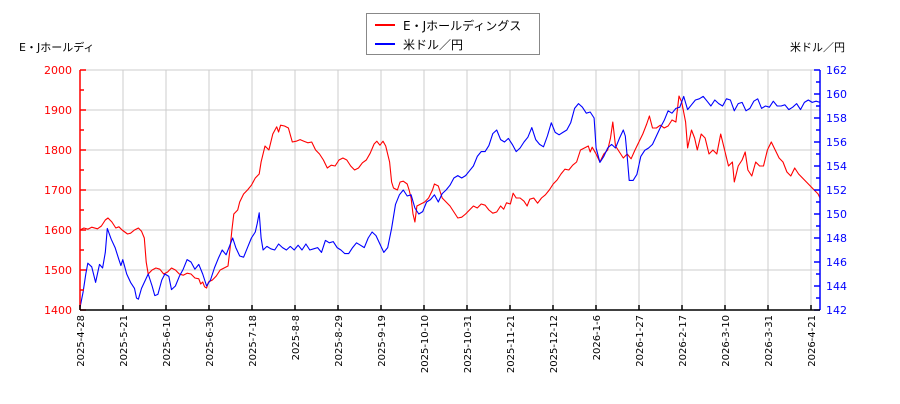  Describe the element at coordinates (425, 344) in the screenshot. I see `x-axis-tick-label: 2025-10-10` at that location.